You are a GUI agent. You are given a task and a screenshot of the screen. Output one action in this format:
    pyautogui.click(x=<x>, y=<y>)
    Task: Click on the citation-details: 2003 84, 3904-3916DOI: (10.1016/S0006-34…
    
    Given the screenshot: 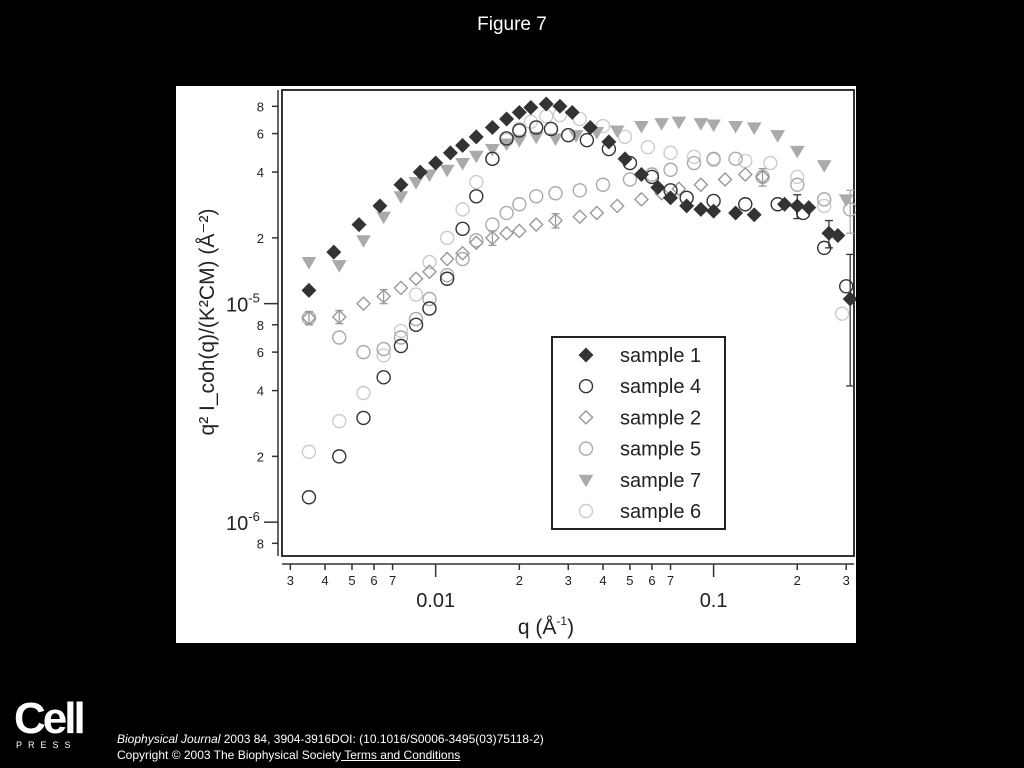 What is the action you would take?
    pyautogui.click(x=382, y=739)
    